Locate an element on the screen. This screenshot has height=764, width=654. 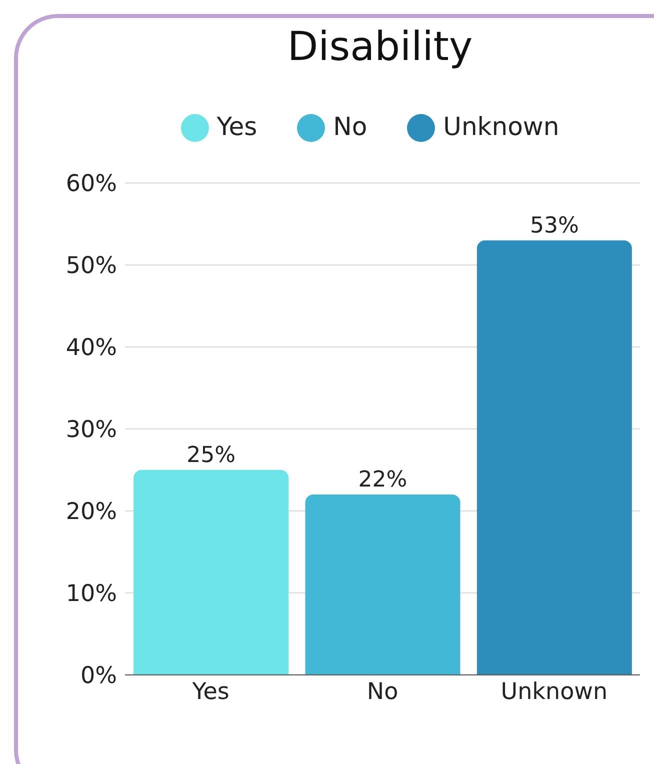
y-tick-label: 10% is located at coordinates (91, 594).